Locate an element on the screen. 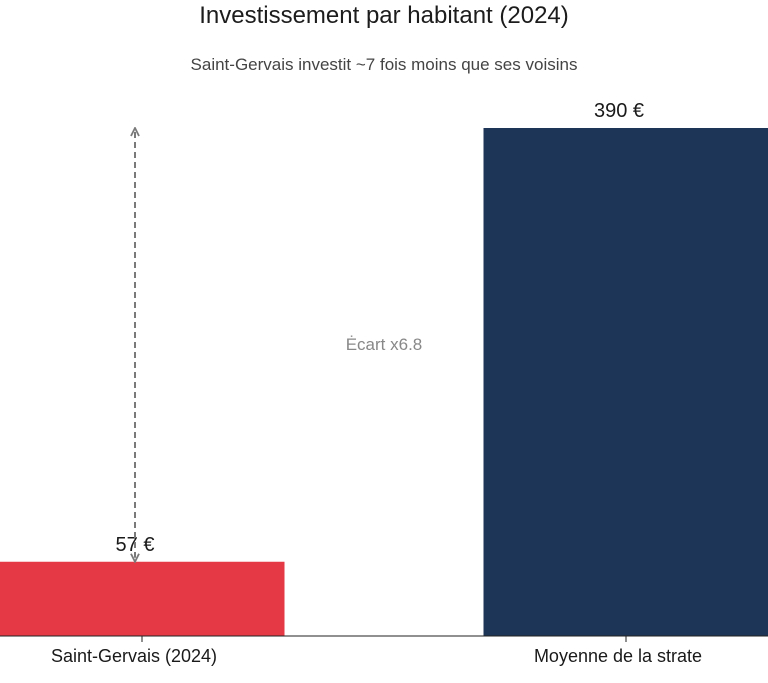 The width and height of the screenshot is (768, 683). category-label: Saint-Gervais (2024) is located at coordinates (134, 656).